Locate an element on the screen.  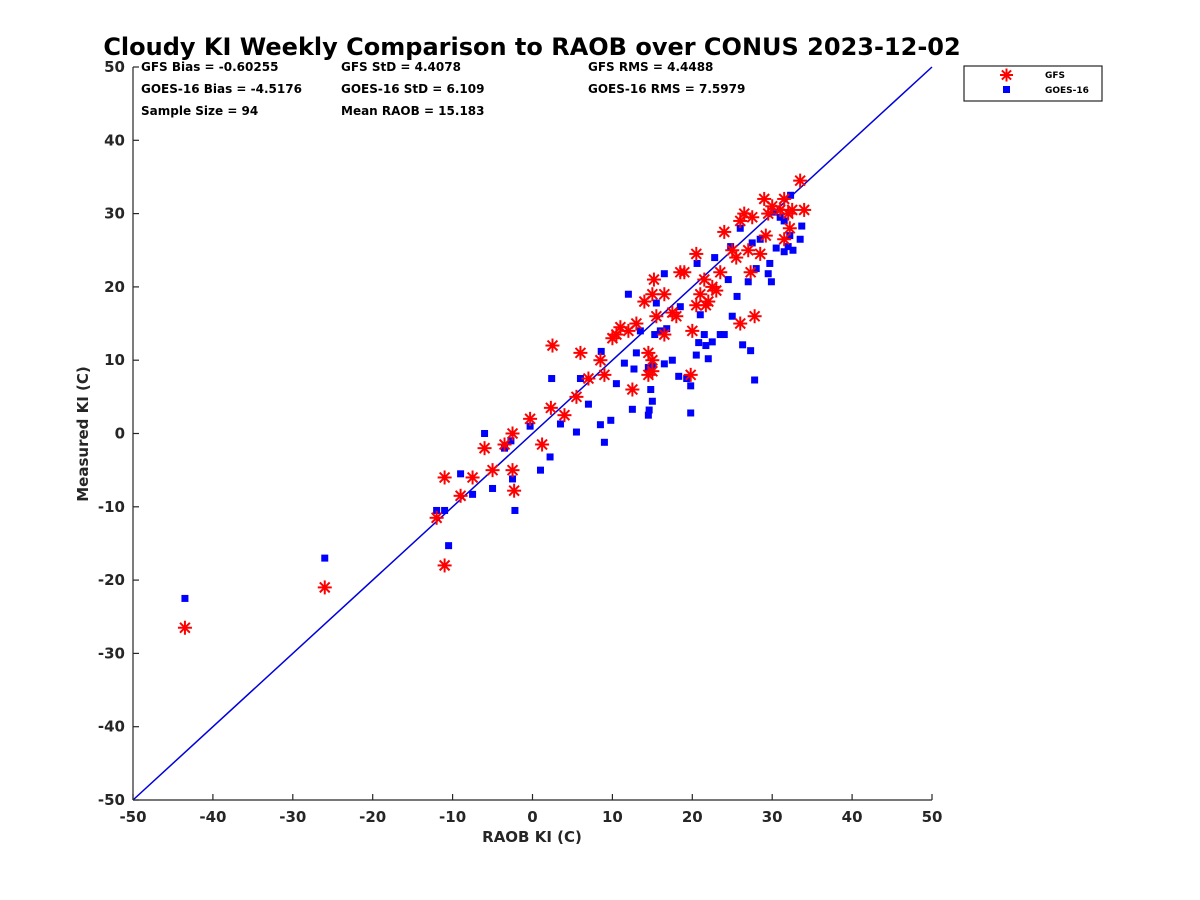
gfs-bias-text: GFS Bias = -0.60255 is located at coordinates (209, 67).